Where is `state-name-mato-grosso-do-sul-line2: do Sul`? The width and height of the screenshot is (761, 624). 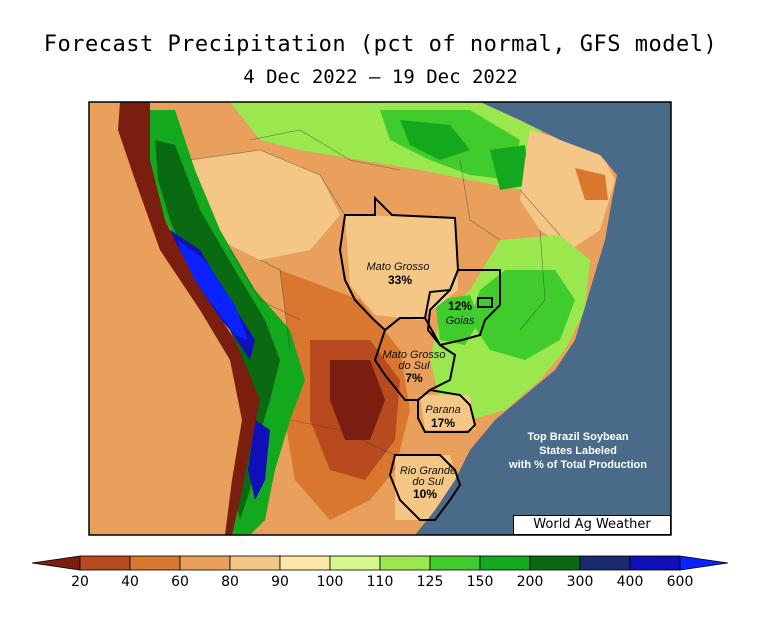 state-name-mato-grosso-do-sul-line2: do Sul is located at coordinates (414, 366).